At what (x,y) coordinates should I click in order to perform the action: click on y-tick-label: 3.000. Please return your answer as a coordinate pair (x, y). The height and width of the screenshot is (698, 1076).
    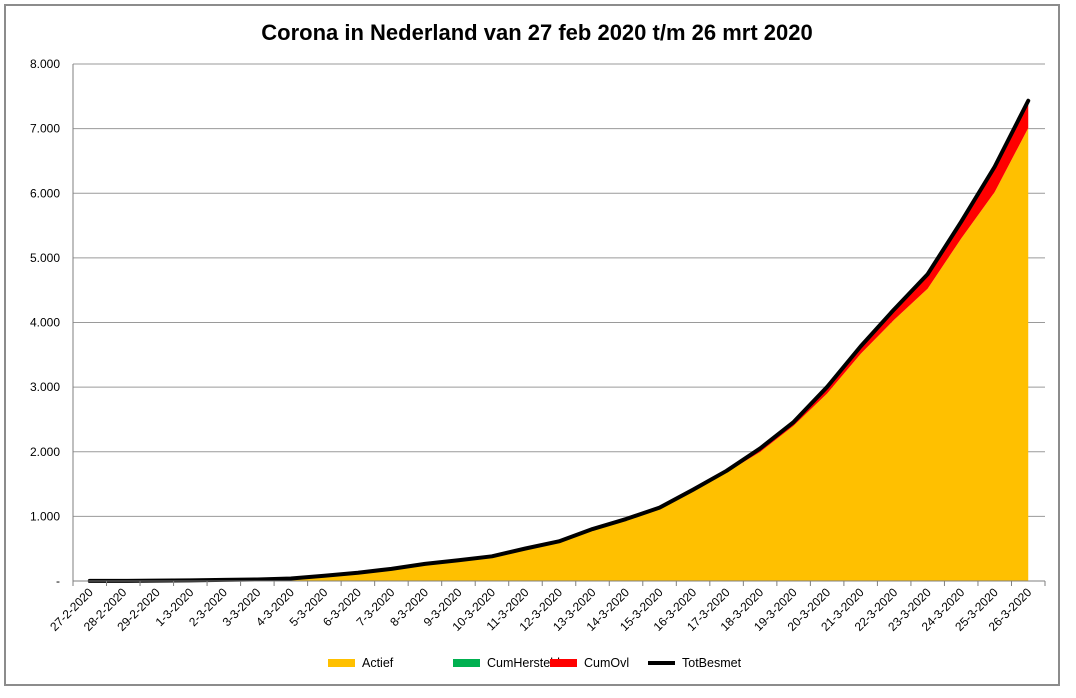
    Looking at the image, I should click on (45, 387).